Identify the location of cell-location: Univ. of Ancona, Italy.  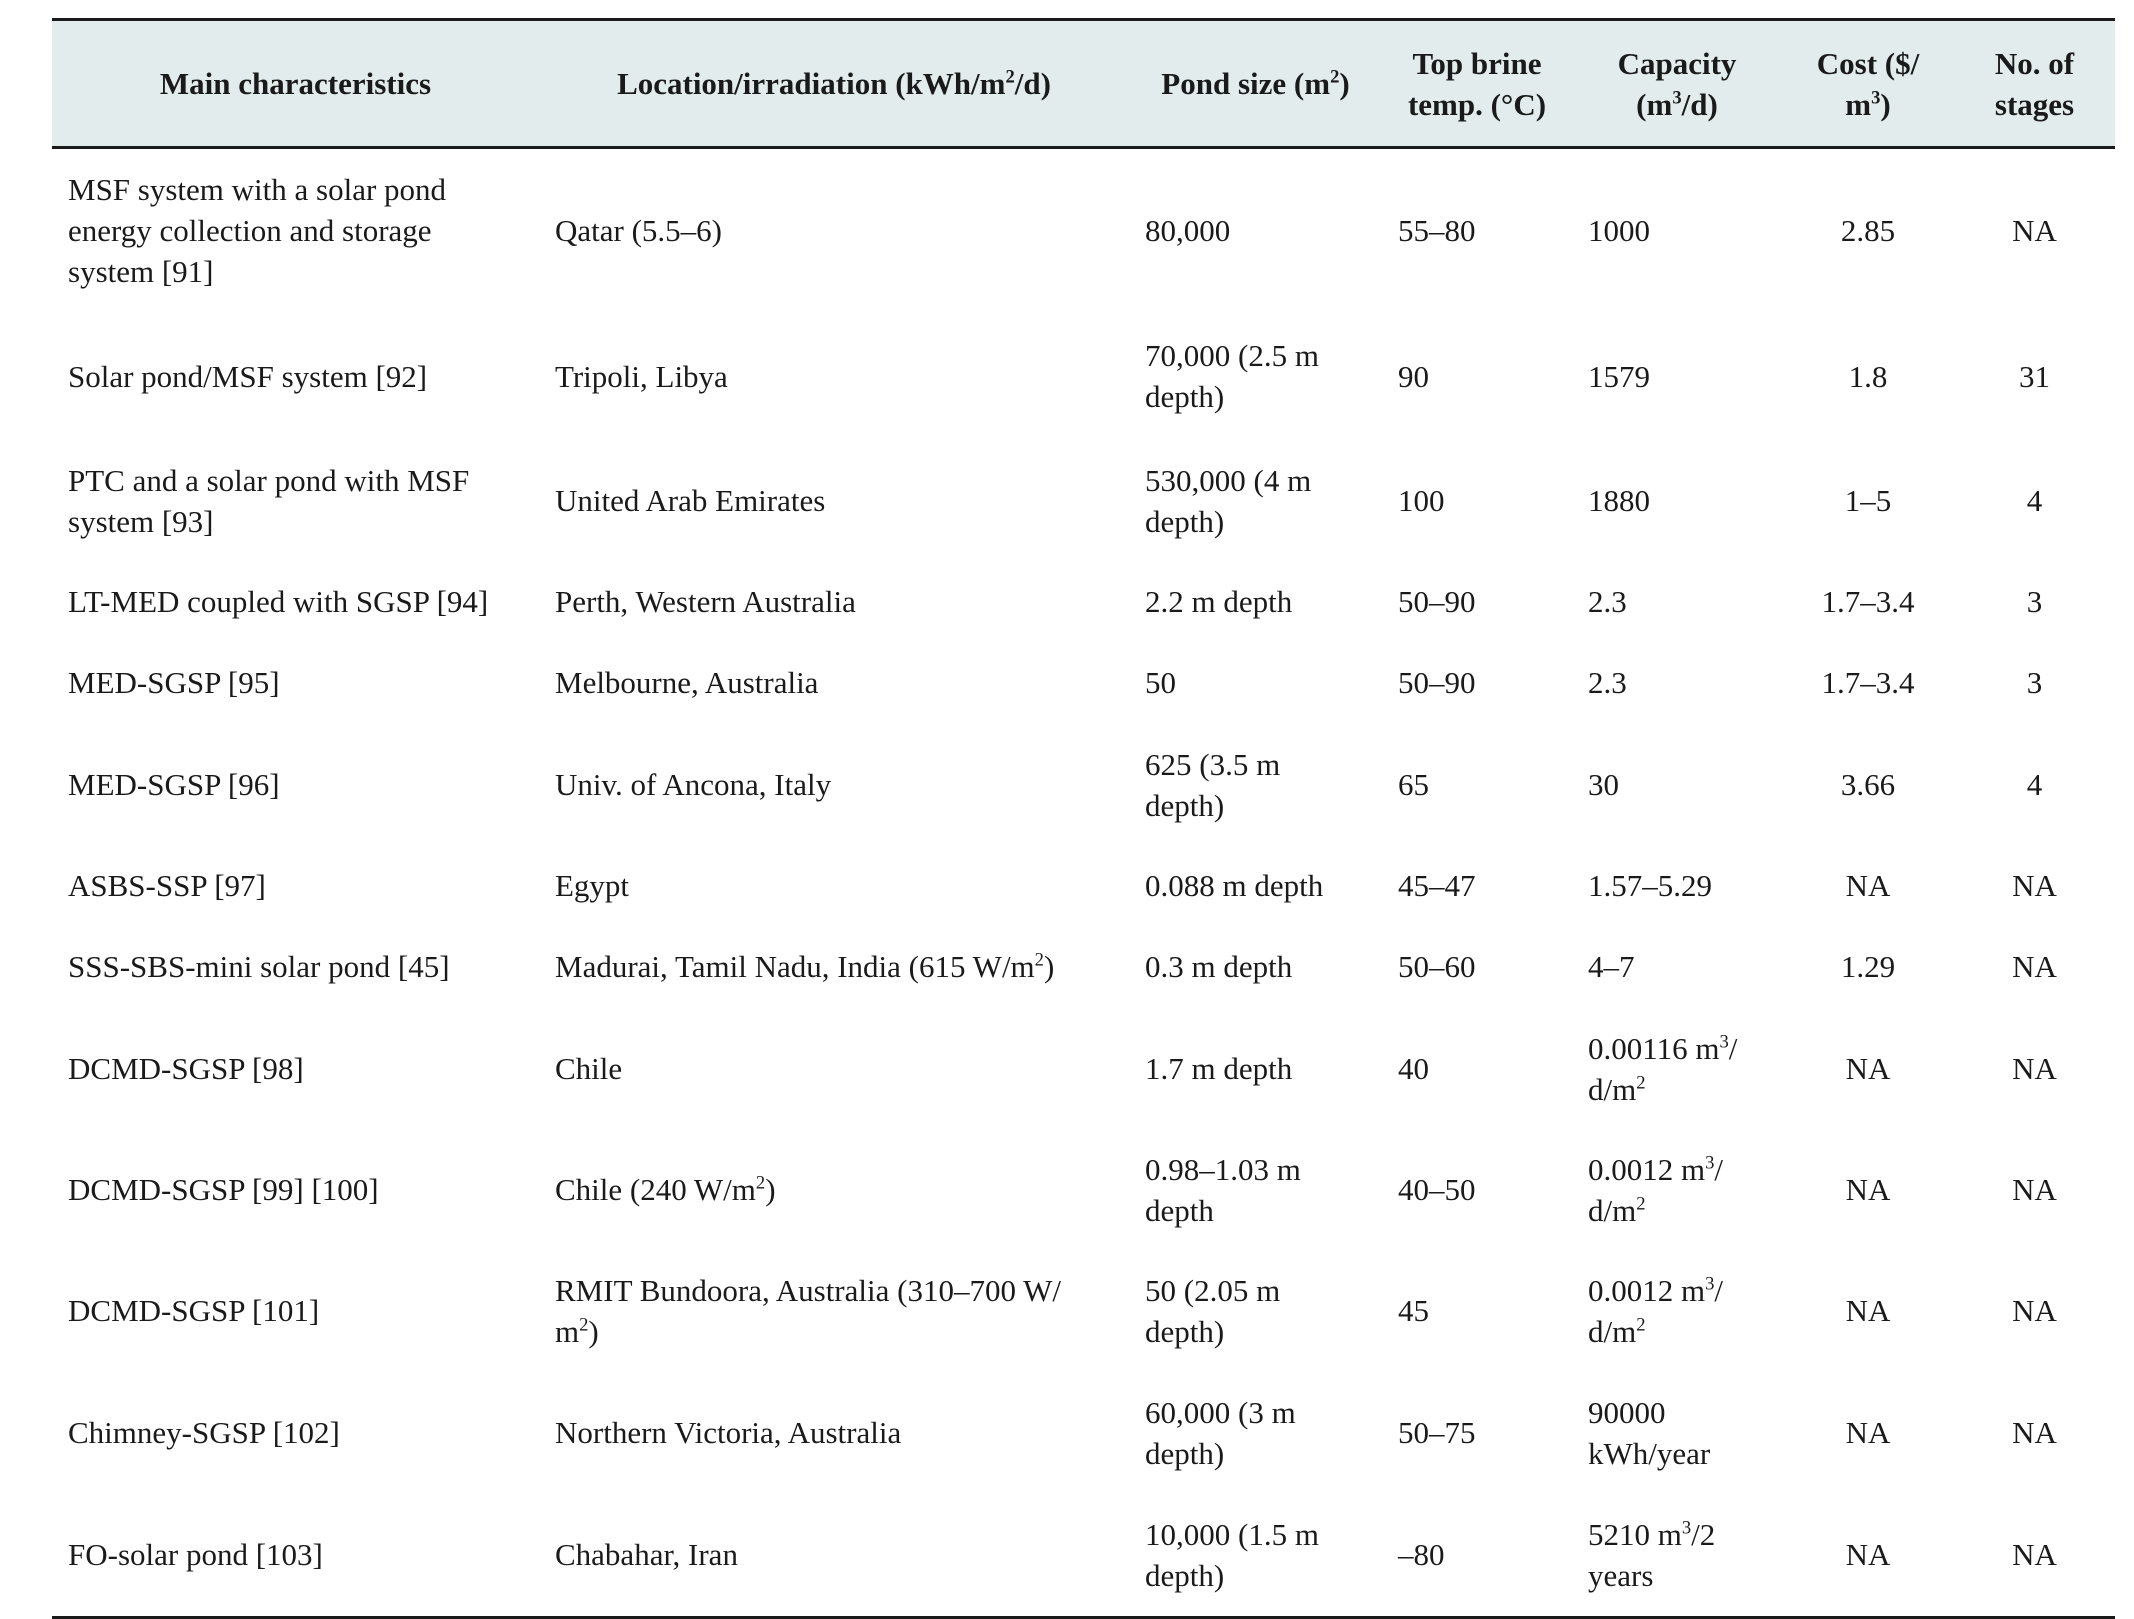
(693, 784).